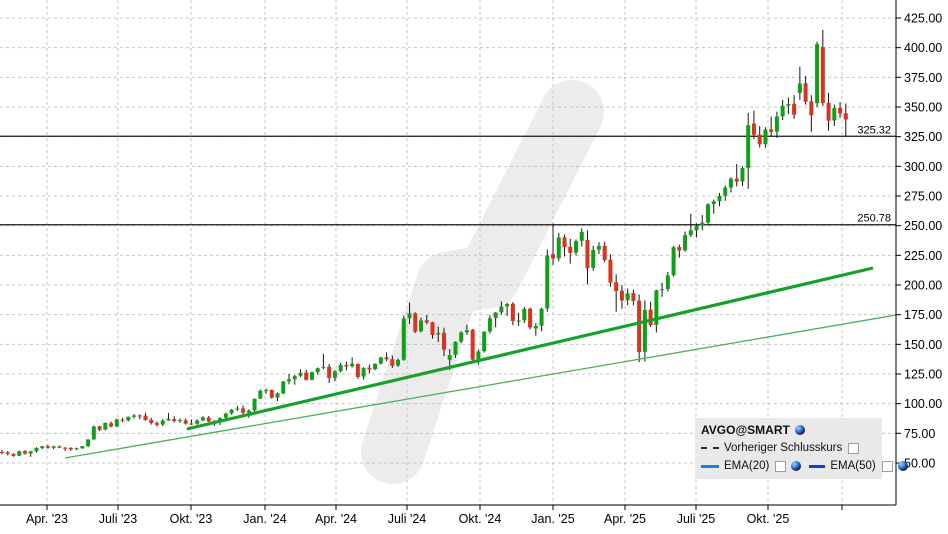  I want to click on y-axis-label: 275.00, so click(923, 197).